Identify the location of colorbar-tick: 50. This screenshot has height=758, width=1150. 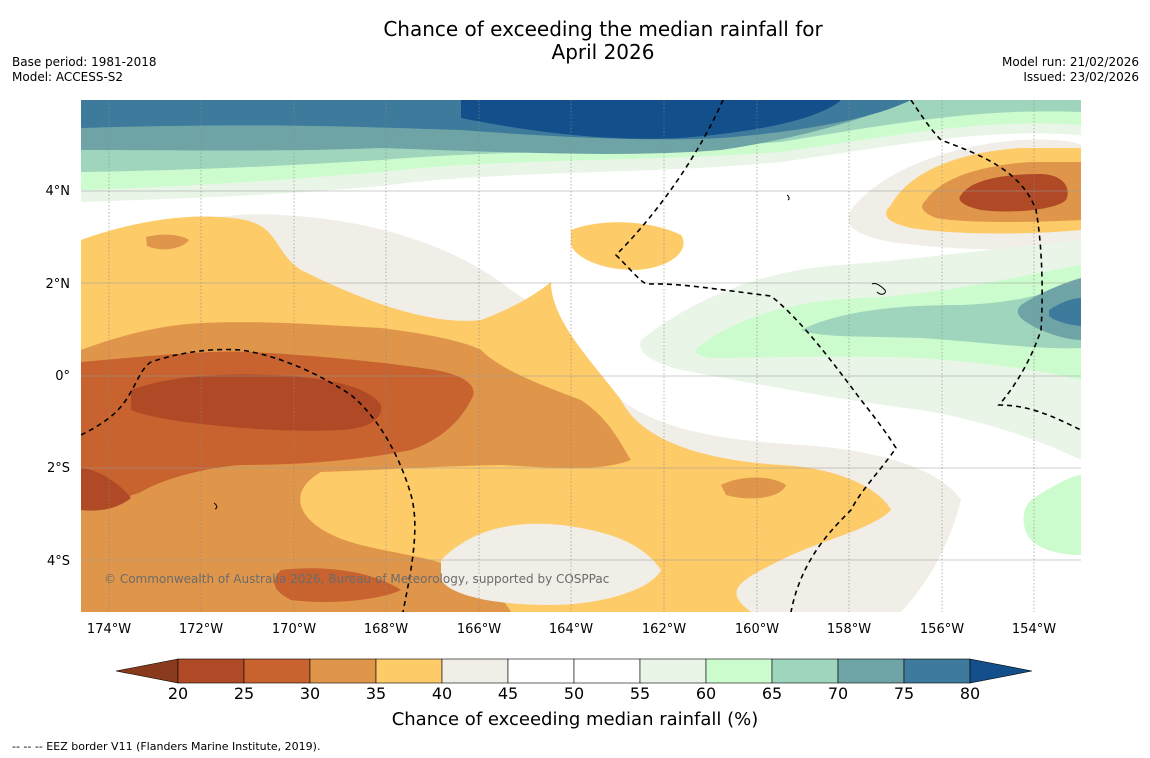
(574, 693).